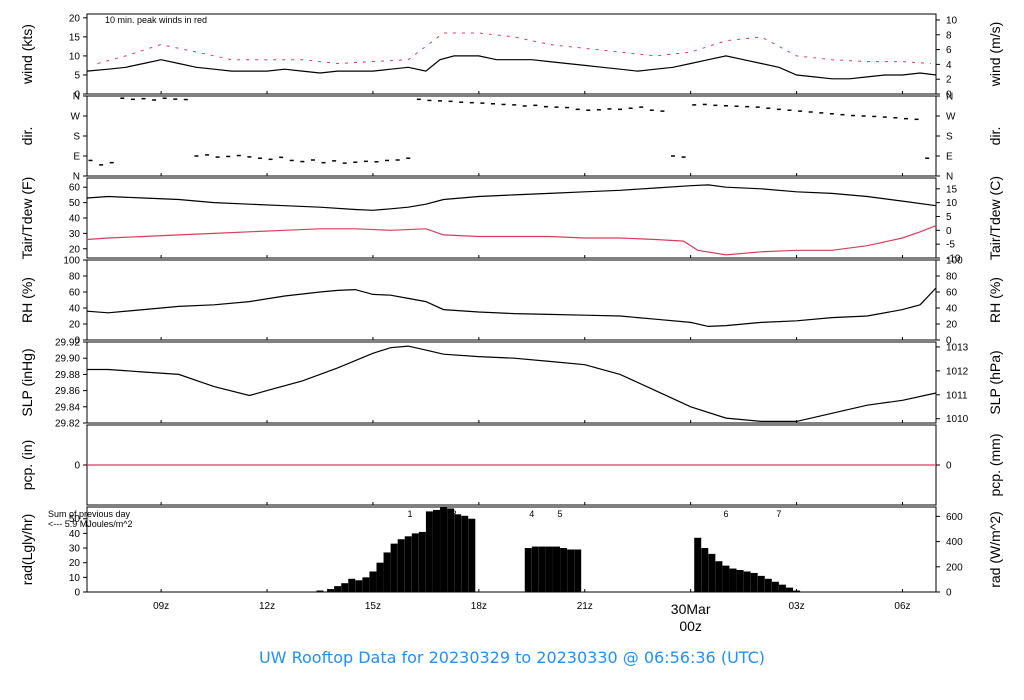 This screenshot has width=1024, height=700. Describe the element at coordinates (27, 136) in the screenshot. I see `left-axis-title: dir.` at that location.